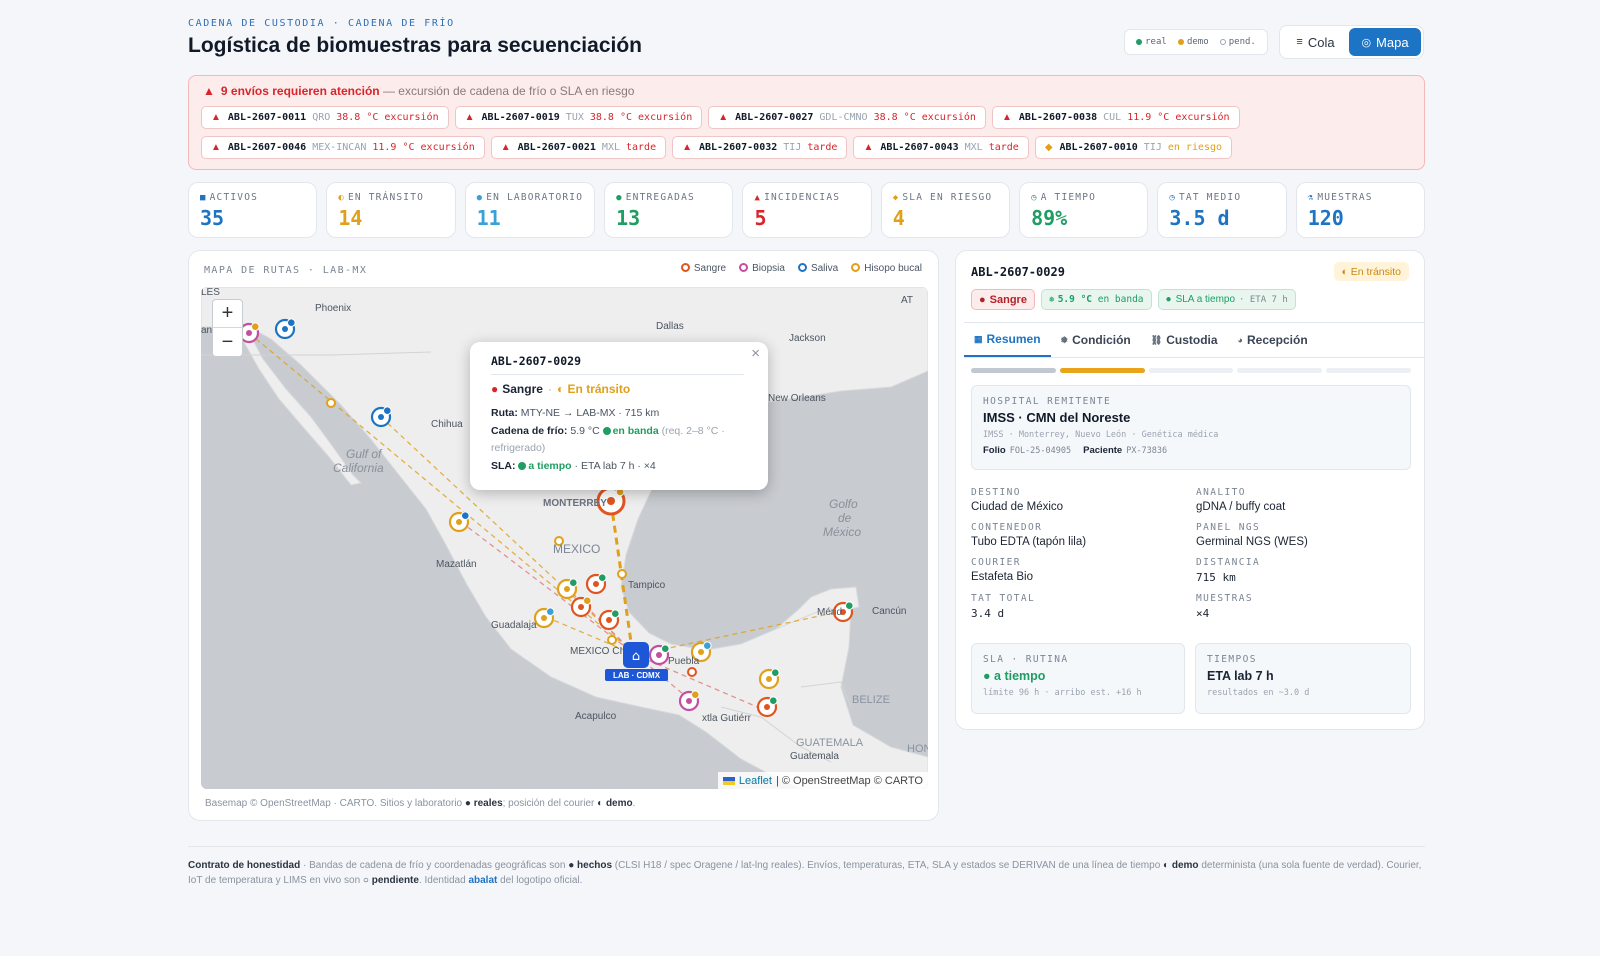 This screenshot has height=956, width=1600. What do you see at coordinates (556, 147) in the screenshot?
I see `chip-shipment-id: ABL-2607-0021` at bounding box center [556, 147].